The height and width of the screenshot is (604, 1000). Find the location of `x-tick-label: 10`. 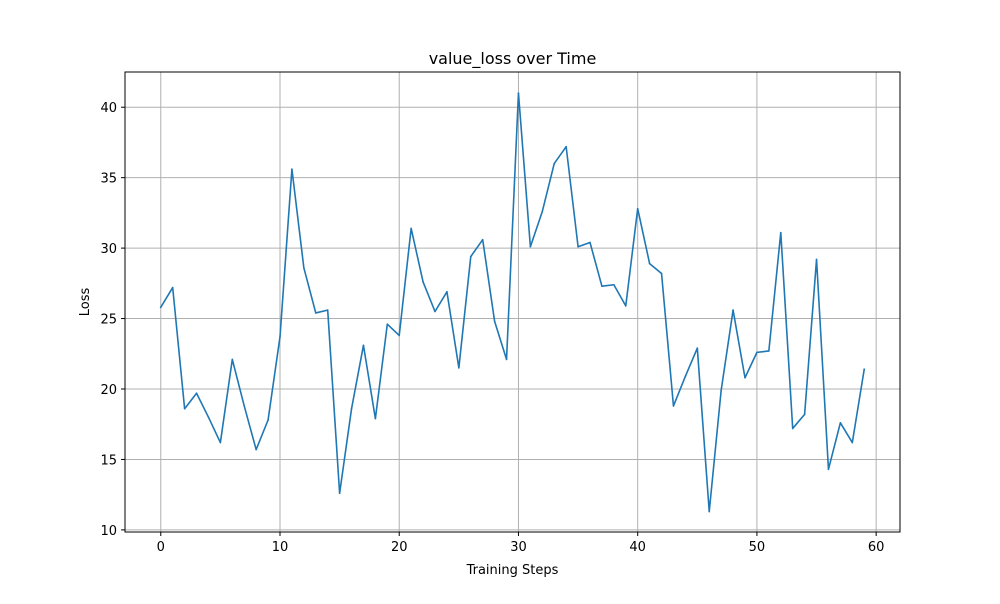

x-tick-label: 10 is located at coordinates (280, 547).